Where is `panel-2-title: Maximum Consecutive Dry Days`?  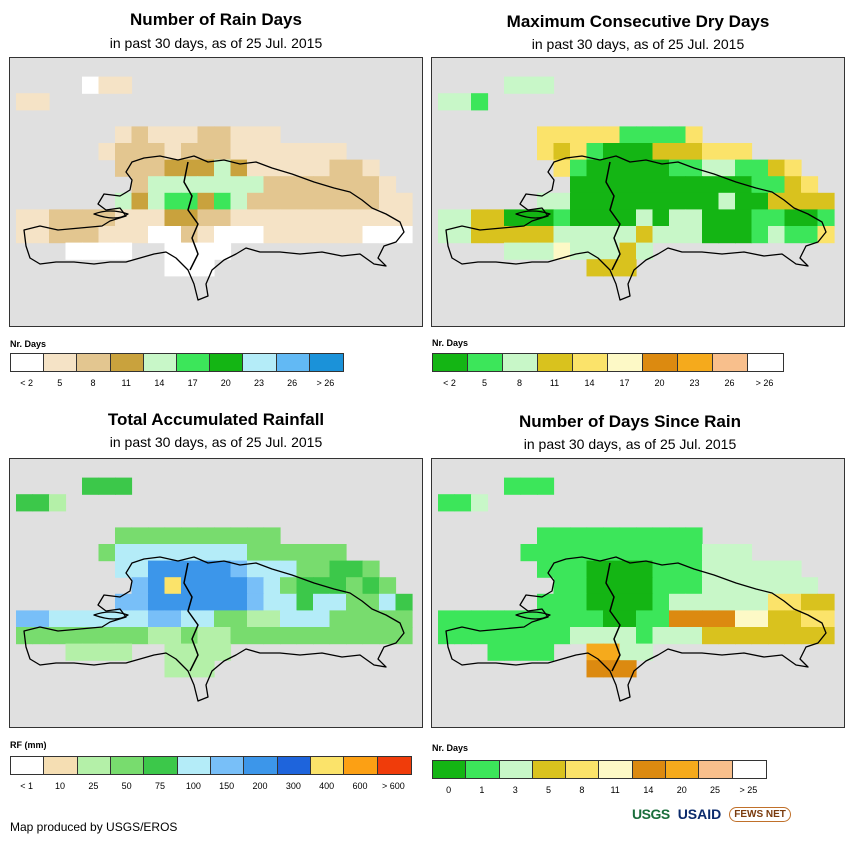
panel-2-title: Maximum Consecutive Dry Days is located at coordinates (638, 21).